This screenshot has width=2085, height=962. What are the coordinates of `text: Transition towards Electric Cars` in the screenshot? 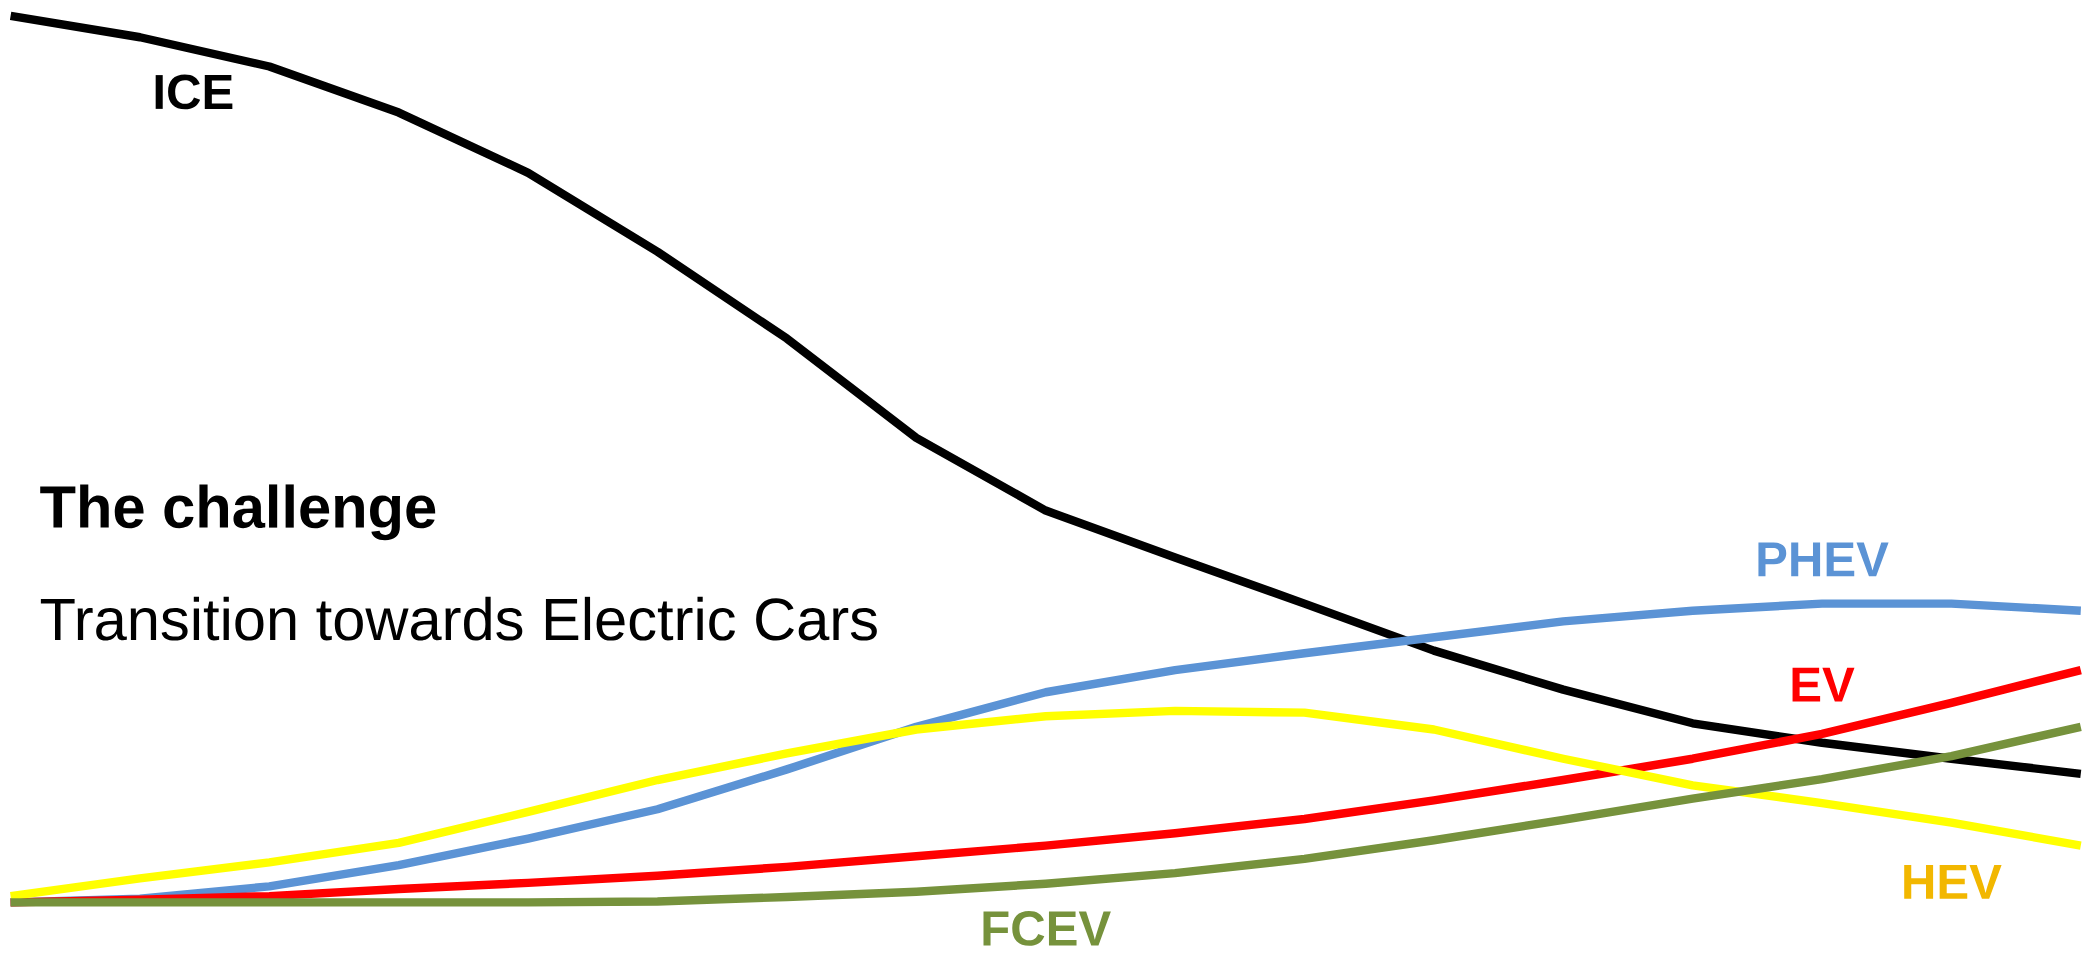 It's located at (458, 618).